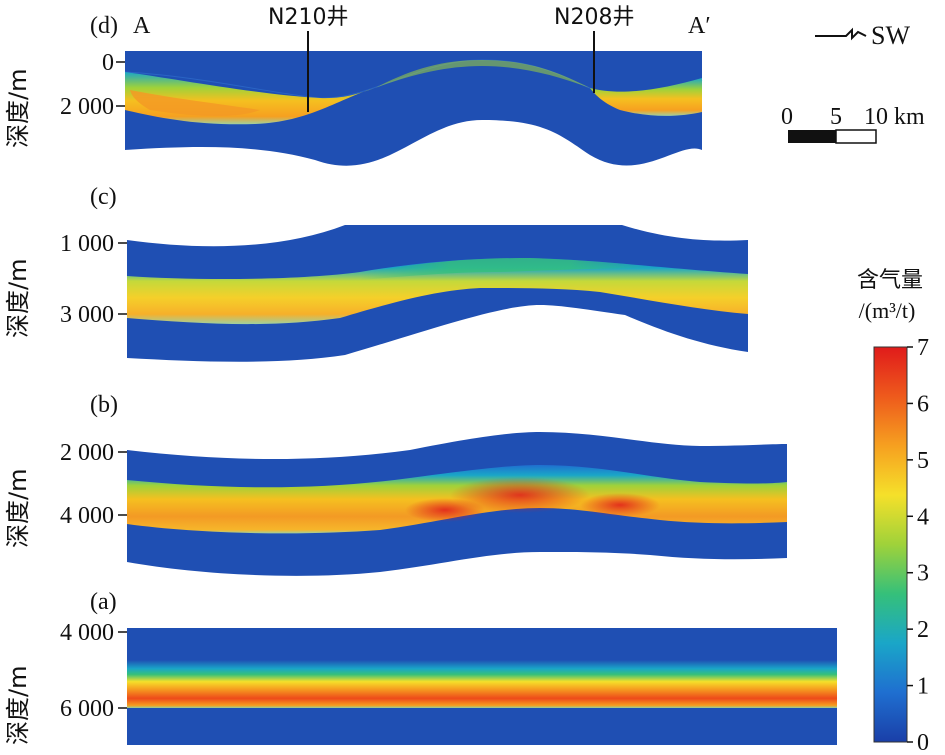 This screenshot has width=945, height=755. Describe the element at coordinates (923, 574) in the screenshot. I see `colorbar-tick-label: 3` at that location.